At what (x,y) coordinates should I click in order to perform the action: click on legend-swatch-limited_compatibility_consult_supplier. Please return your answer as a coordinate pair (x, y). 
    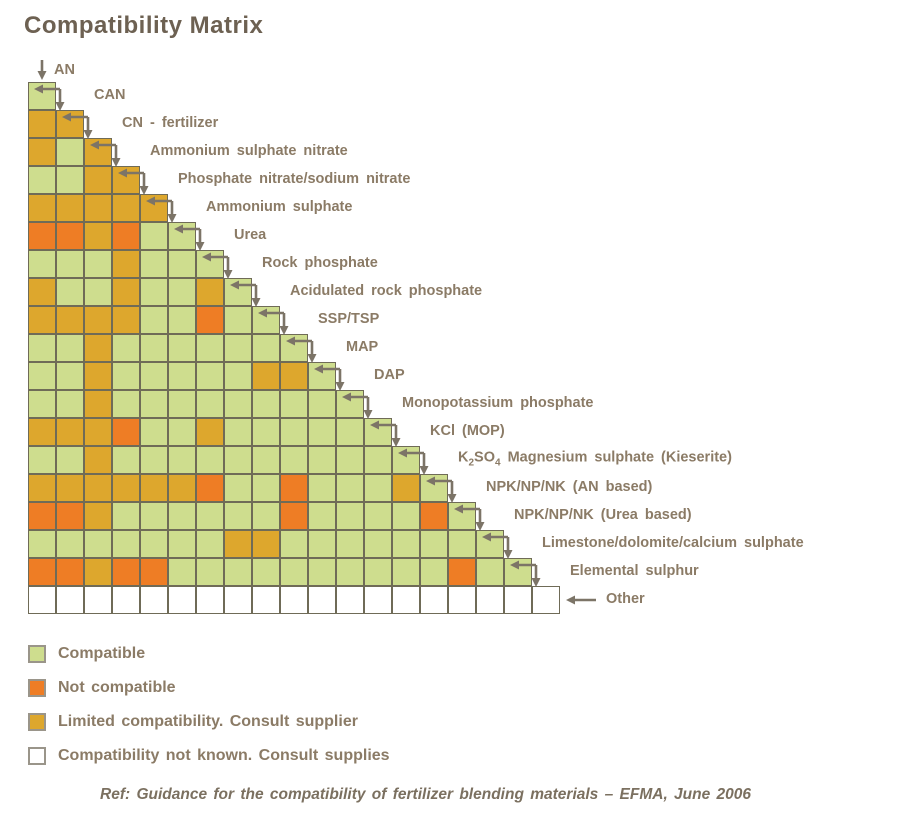
    Looking at the image, I should click on (37, 722).